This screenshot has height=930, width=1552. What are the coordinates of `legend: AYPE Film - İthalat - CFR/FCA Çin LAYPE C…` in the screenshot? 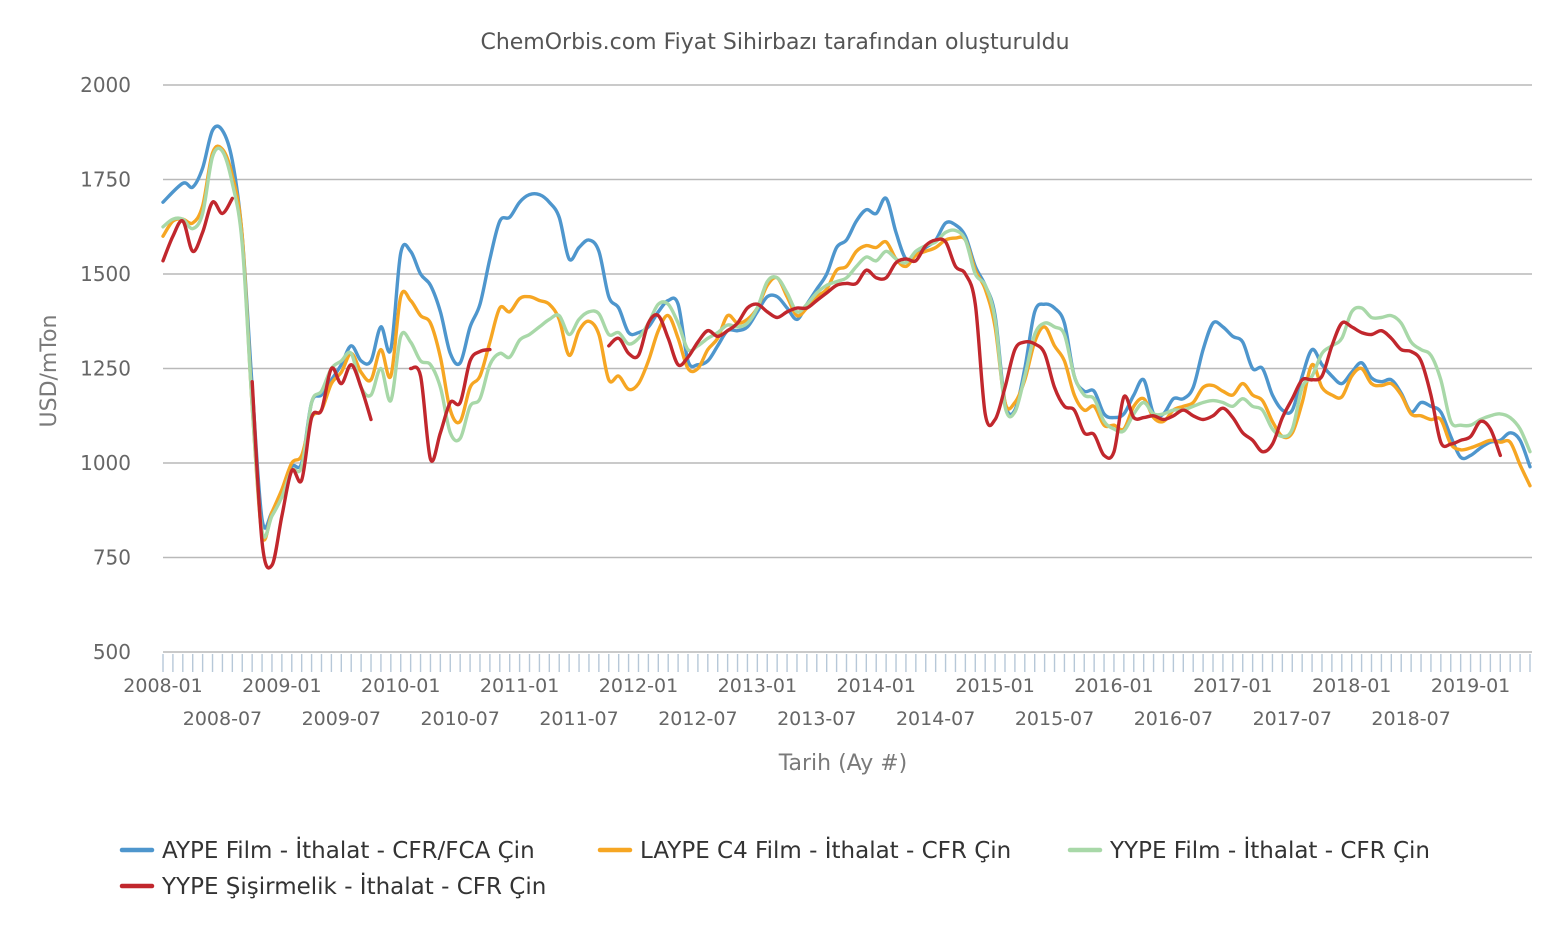 It's located at (774, 868).